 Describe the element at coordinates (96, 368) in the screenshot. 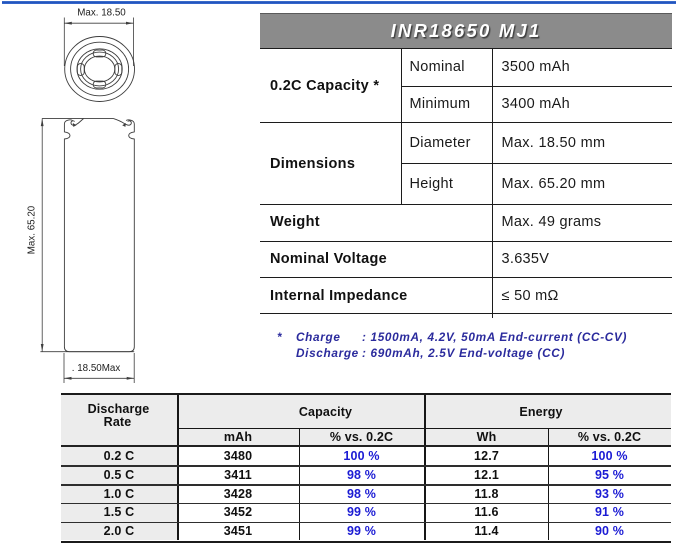

I see `svg-text: . 18.50Max` at that location.